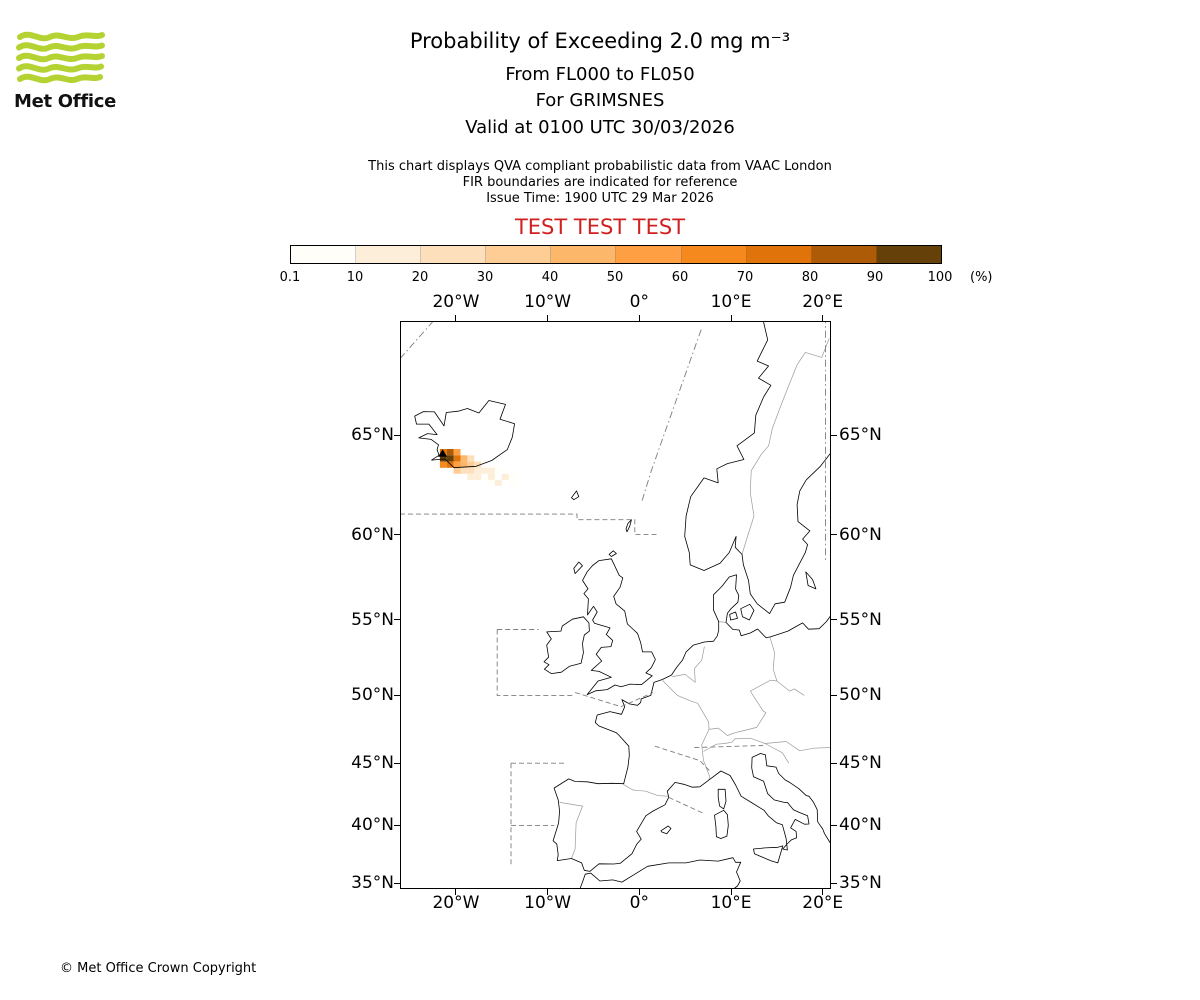 This screenshot has height=1000, width=1200. Describe the element at coordinates (65, 101) in the screenshot. I see `met-office-logo-text: Met Office` at that location.